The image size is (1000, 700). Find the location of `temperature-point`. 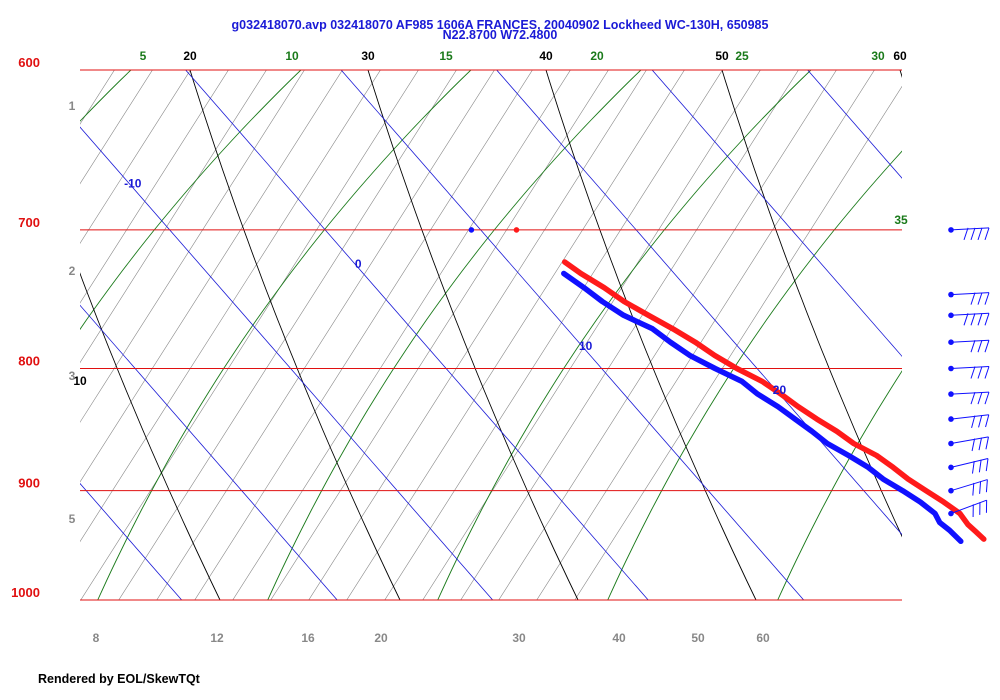

temperature-point is located at coordinates (516, 230).